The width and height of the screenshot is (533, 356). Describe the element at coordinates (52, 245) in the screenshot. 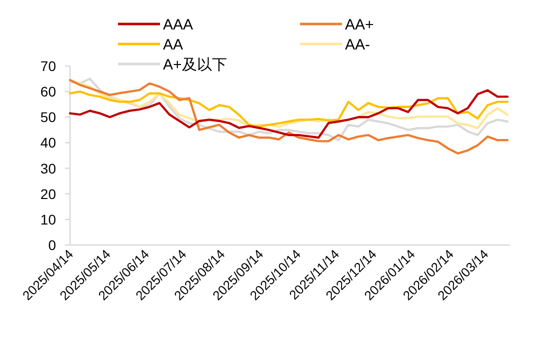

I see `y-tick-label: 0` at that location.